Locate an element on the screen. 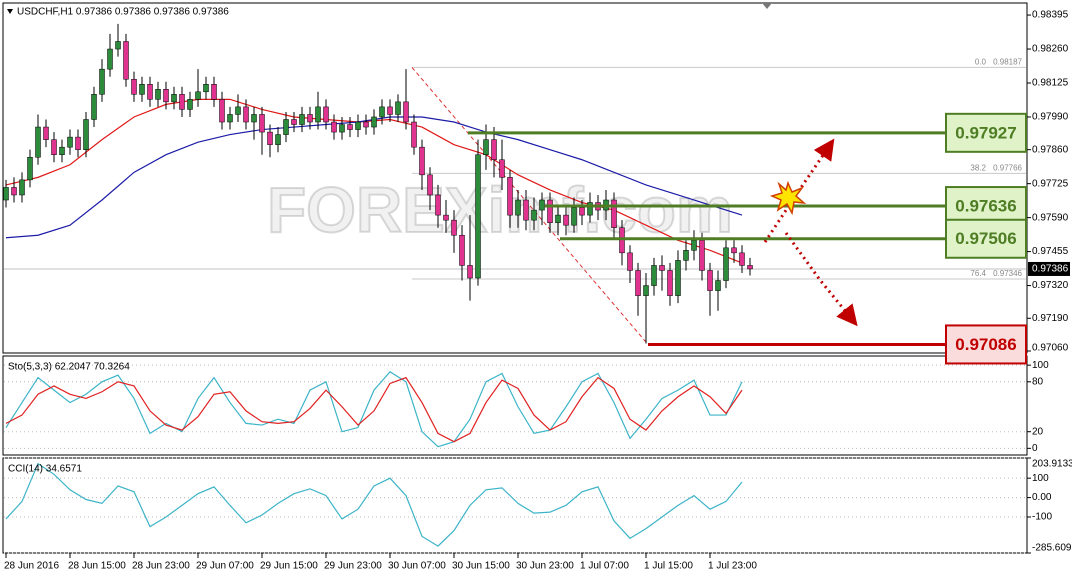 Image resolution: width=1072 pixels, height=579 pixels. y-tick-label: 0.97860 is located at coordinates (1050, 149).